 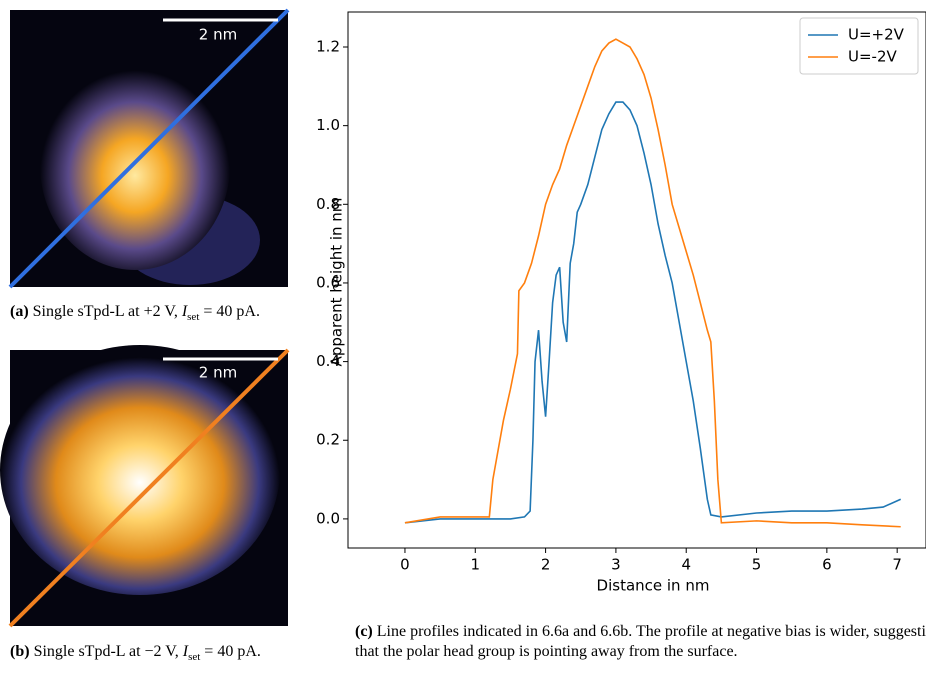 What do you see at coordinates (19, 311) in the screenshot?
I see `caption-label: (a)` at bounding box center [19, 311].